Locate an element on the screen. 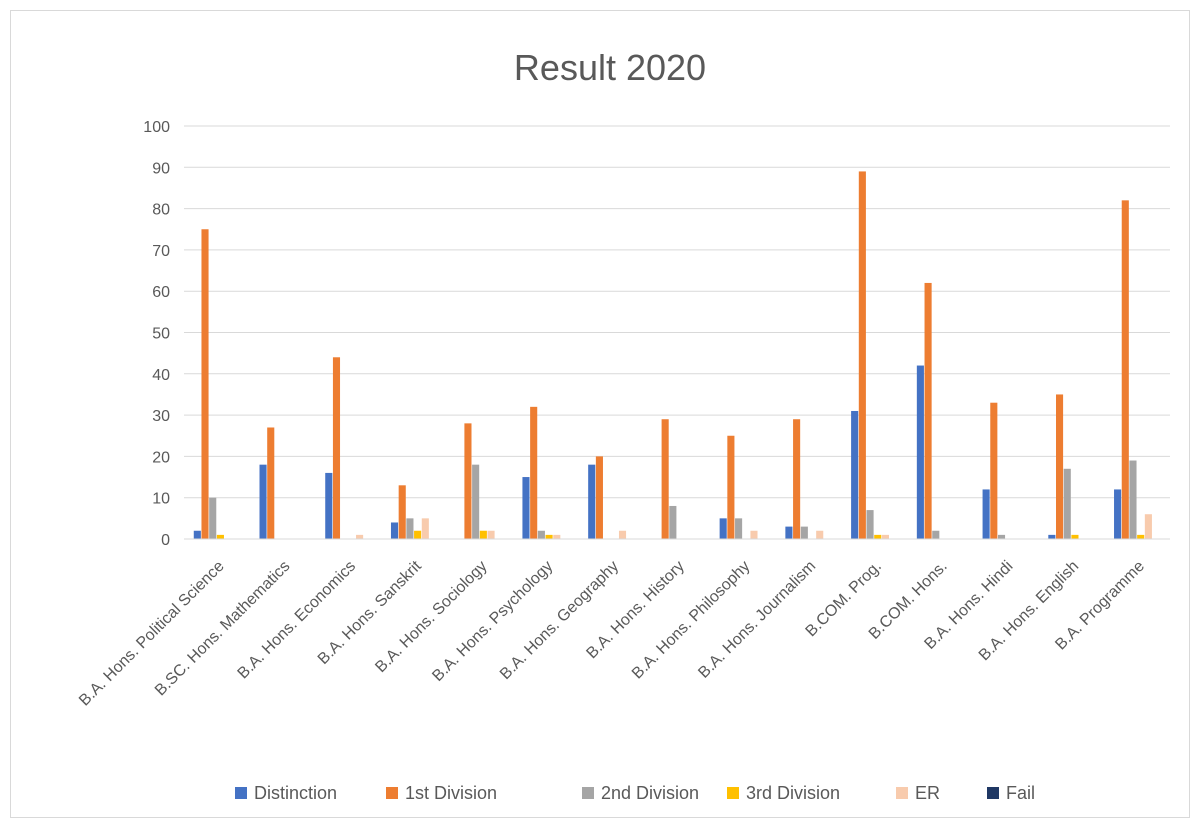 Image resolution: width=1200 pixels, height=828 pixels. category-label: B.SC. Hons. Mathematics is located at coordinates (223, 629).